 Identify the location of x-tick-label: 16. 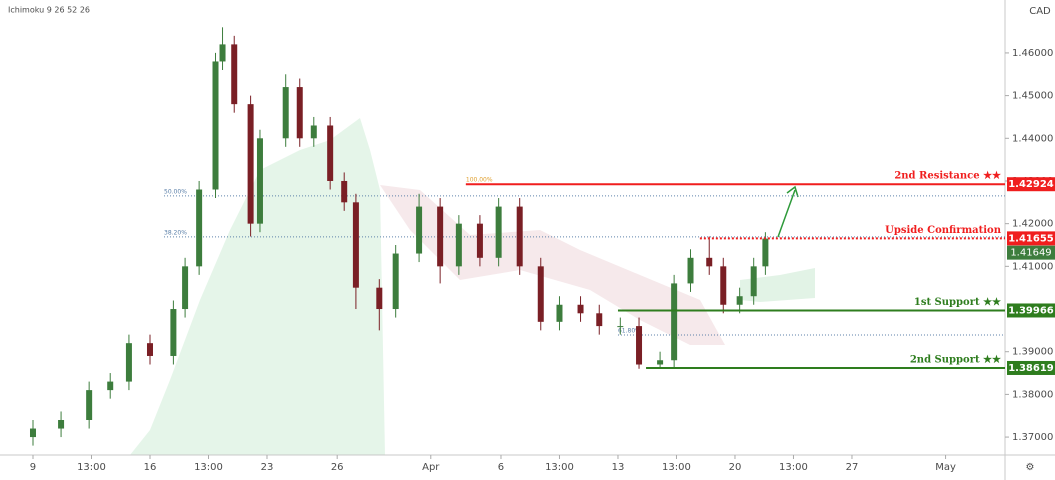
(150, 467).